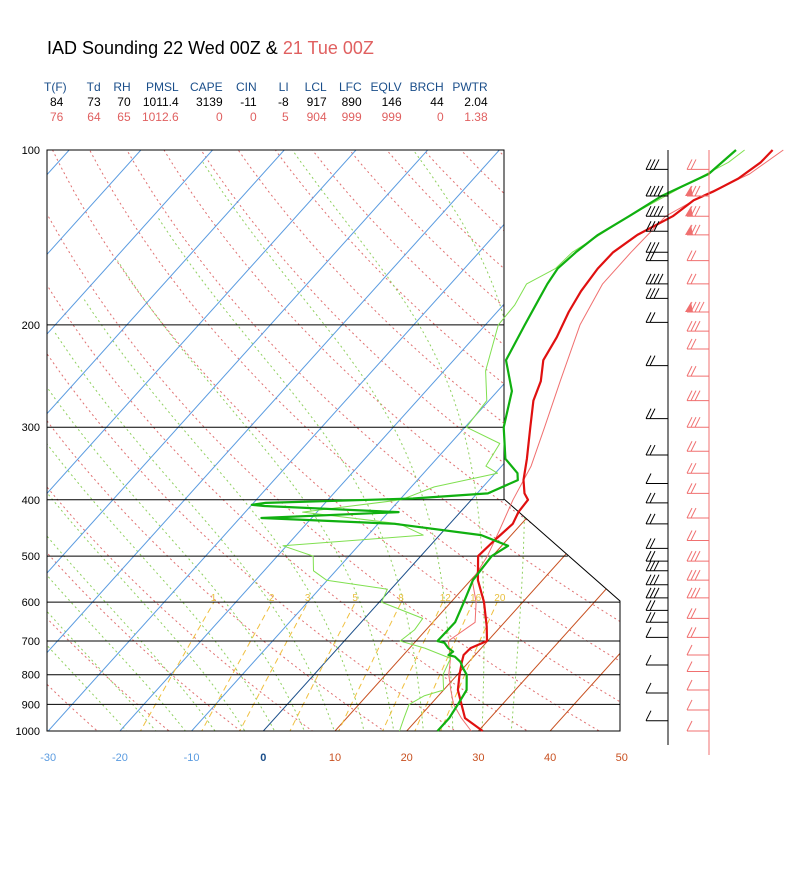 The image size is (800, 872). Describe the element at coordinates (476, 116) in the screenshot. I see `stats-prev-pwtr: 1.38` at that location.